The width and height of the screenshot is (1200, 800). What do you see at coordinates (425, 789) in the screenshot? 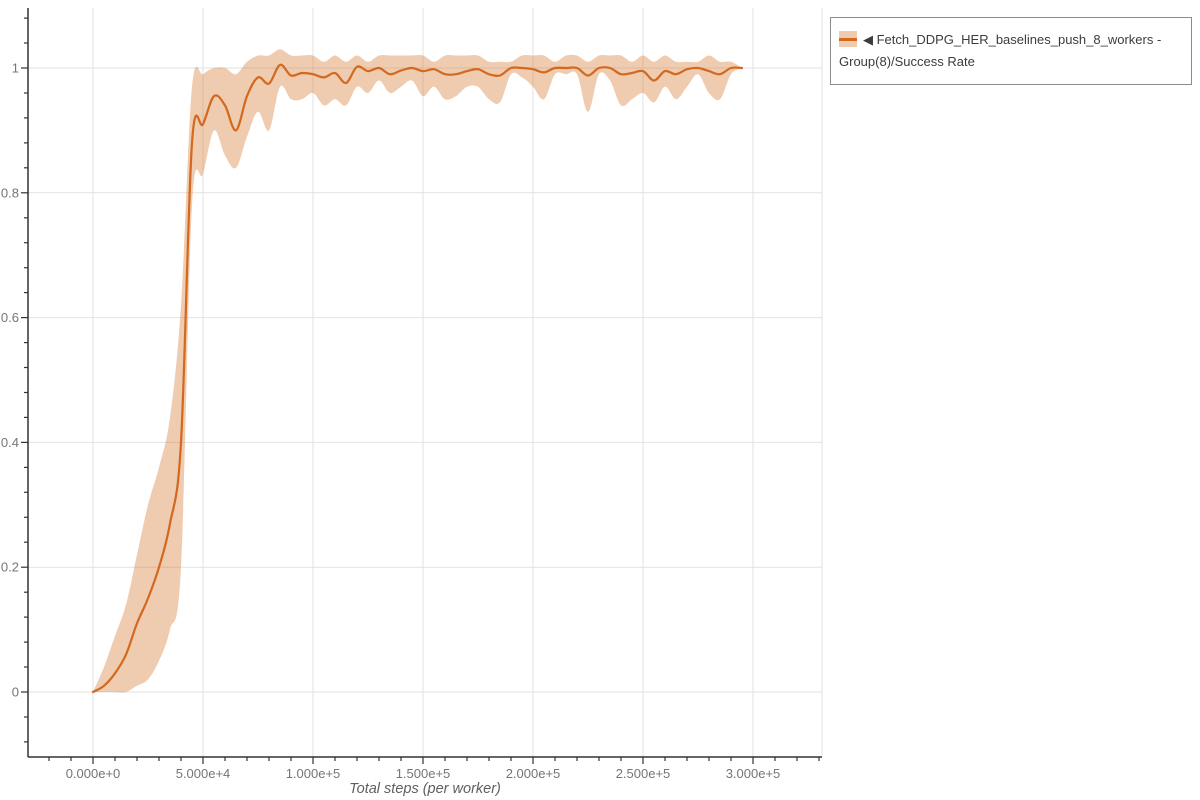
I see `x-axis-title: Total steps (per worker)` at bounding box center [425, 789].